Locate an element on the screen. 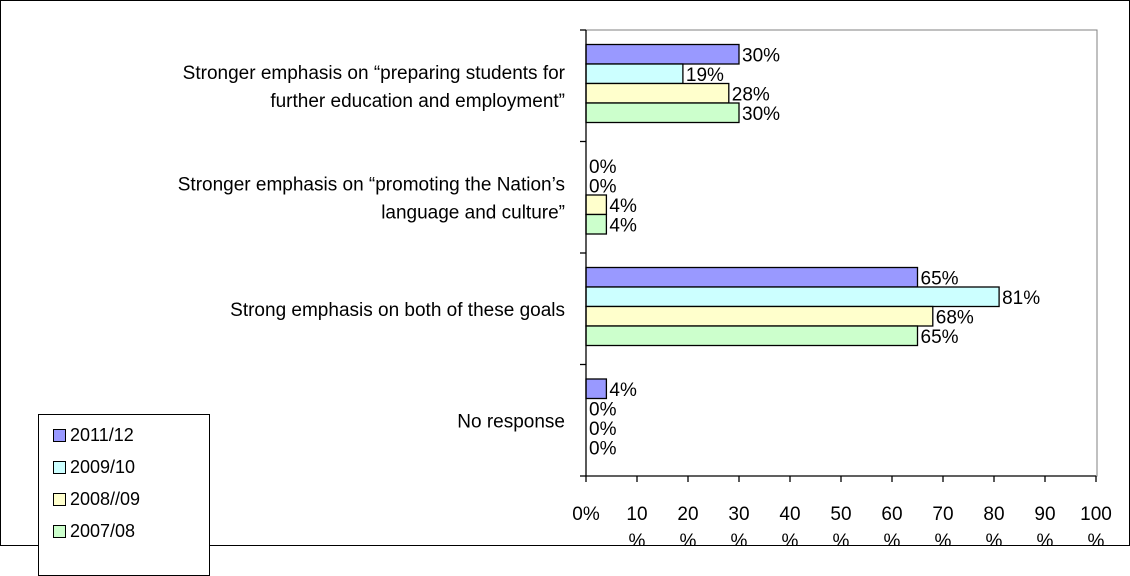 This screenshot has height=576, width=1130. x-tick-label: 30 is located at coordinates (738, 514).